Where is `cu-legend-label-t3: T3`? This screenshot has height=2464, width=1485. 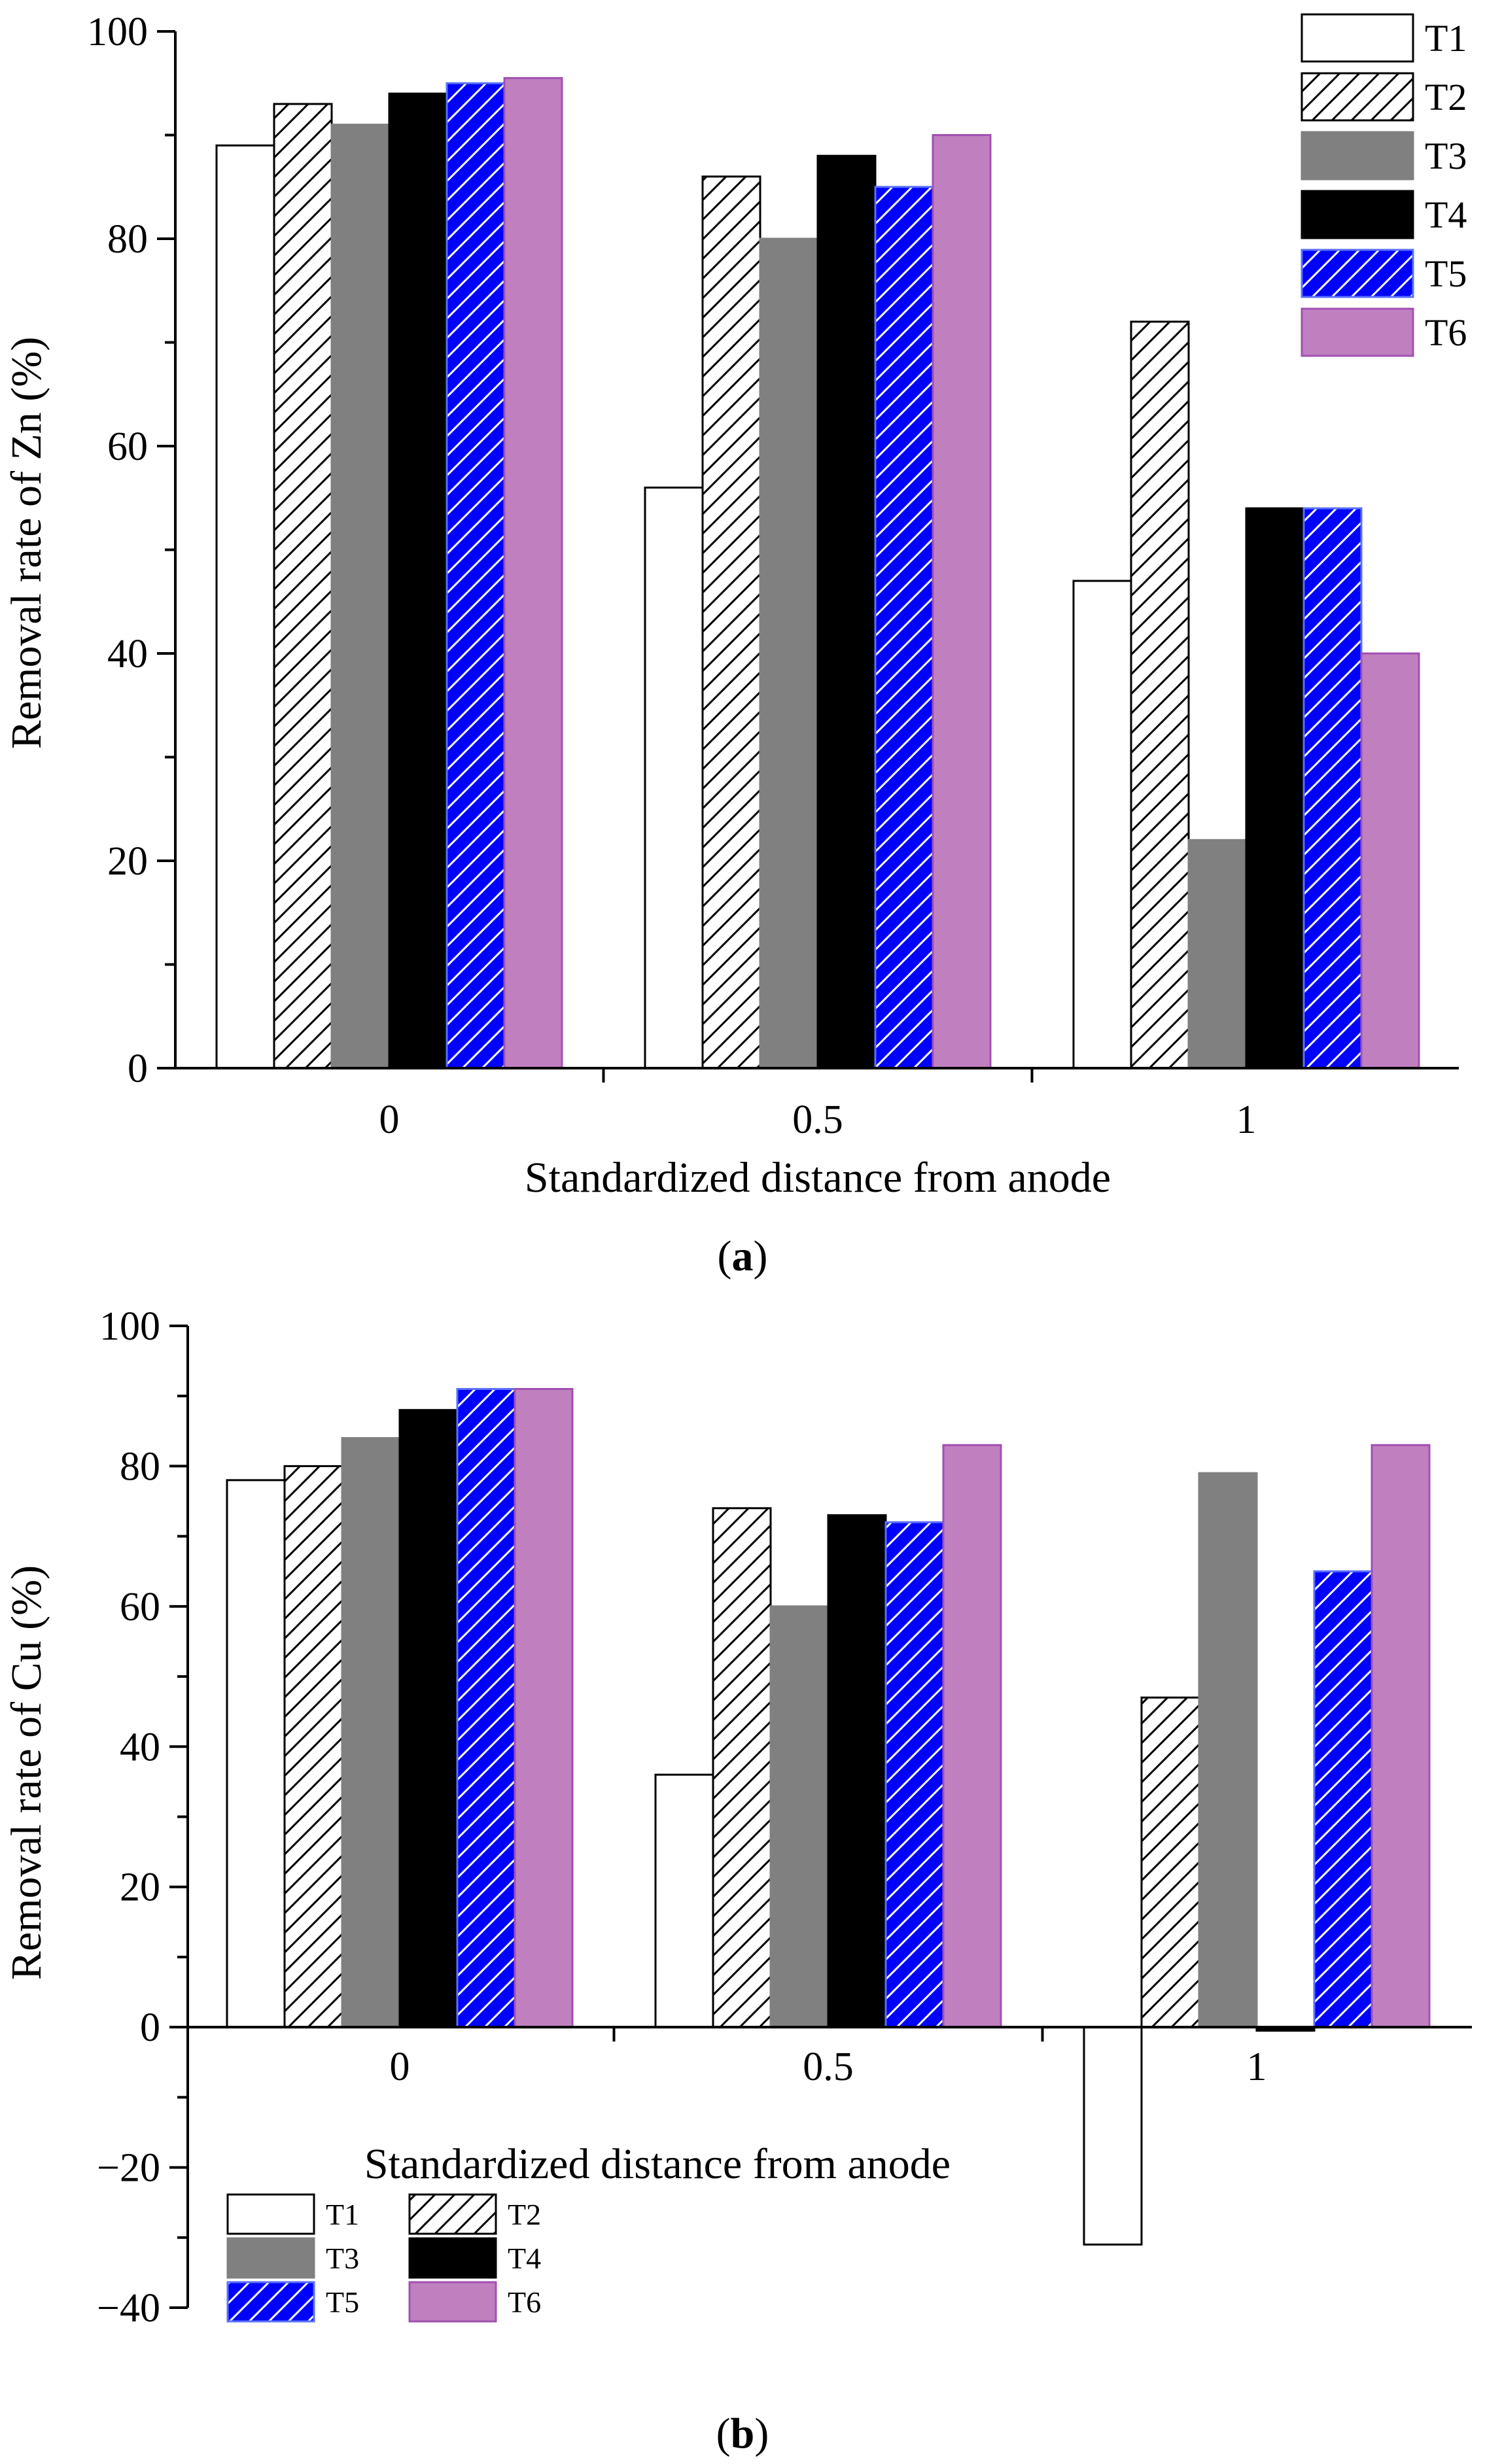
cu-legend-label-t3: T3 is located at coordinates (342, 2258).